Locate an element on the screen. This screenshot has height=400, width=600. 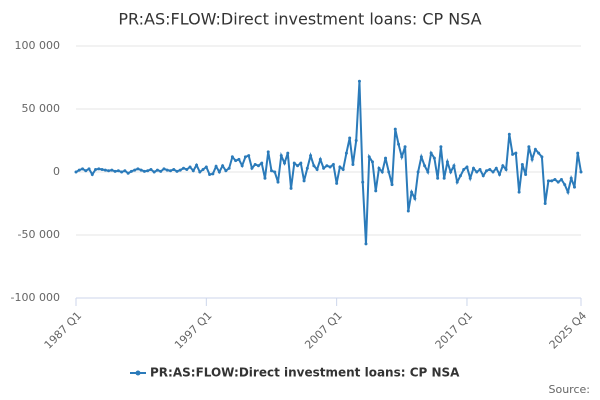
x-tick-label: 1987 Q1 is located at coordinates (63, 330).